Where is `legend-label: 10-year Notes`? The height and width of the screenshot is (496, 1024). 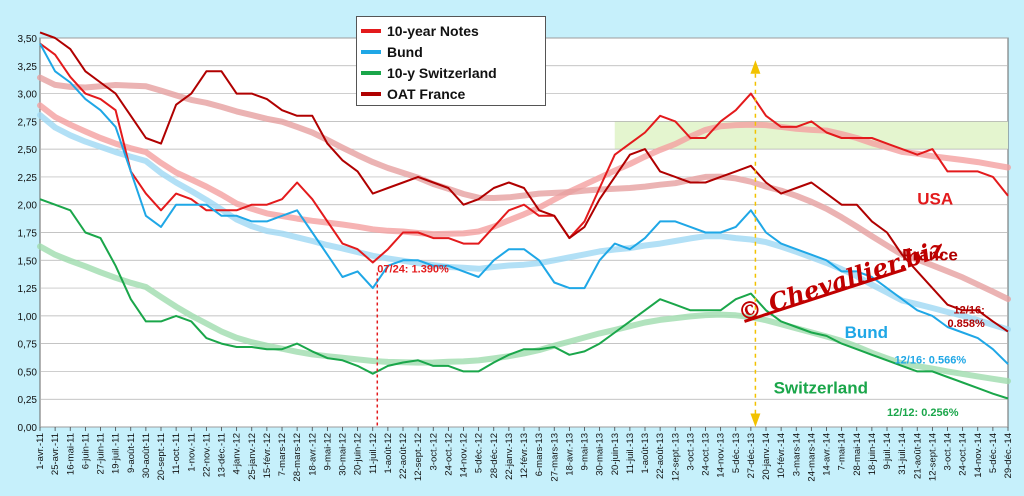
legend-label: 10-year Notes is located at coordinates (433, 31).